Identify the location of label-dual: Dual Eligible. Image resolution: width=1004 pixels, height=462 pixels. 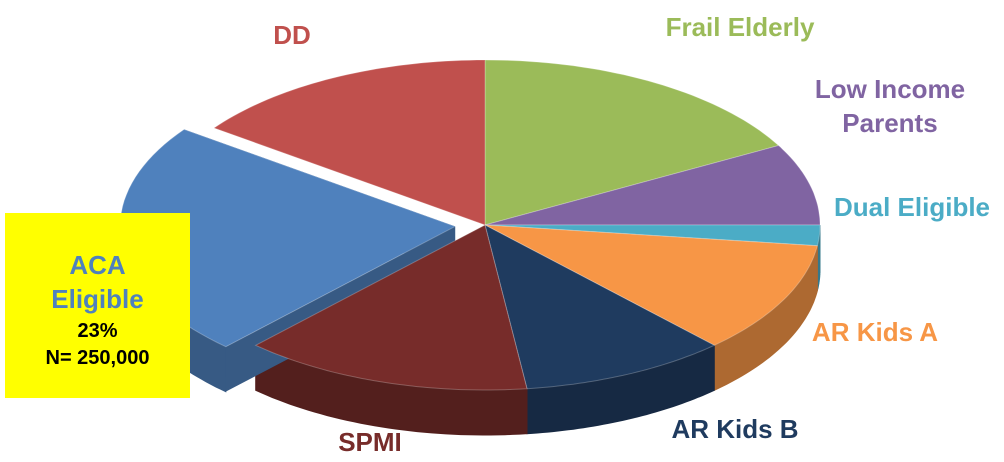
(912, 207).